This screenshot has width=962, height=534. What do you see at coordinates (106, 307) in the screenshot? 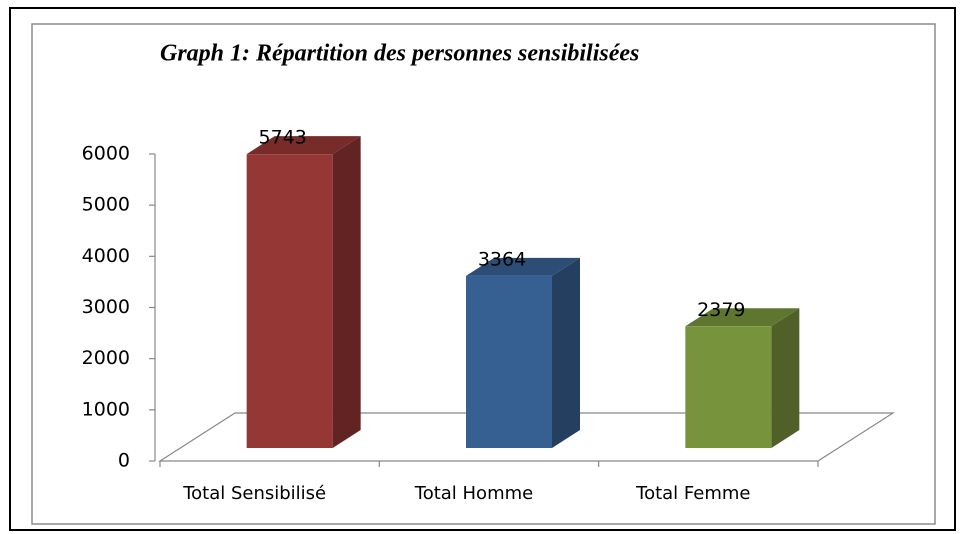
I see `y-tick-label: 3000` at bounding box center [106, 307].